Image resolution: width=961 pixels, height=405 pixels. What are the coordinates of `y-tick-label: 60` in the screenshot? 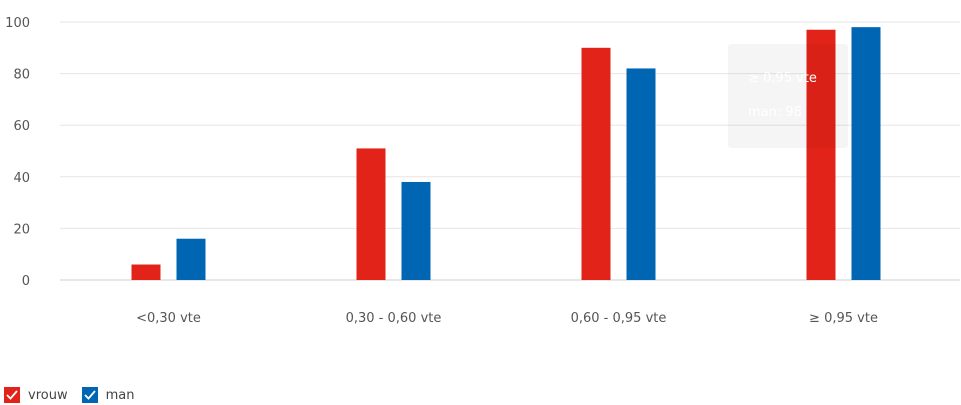 It's located at (21, 126).